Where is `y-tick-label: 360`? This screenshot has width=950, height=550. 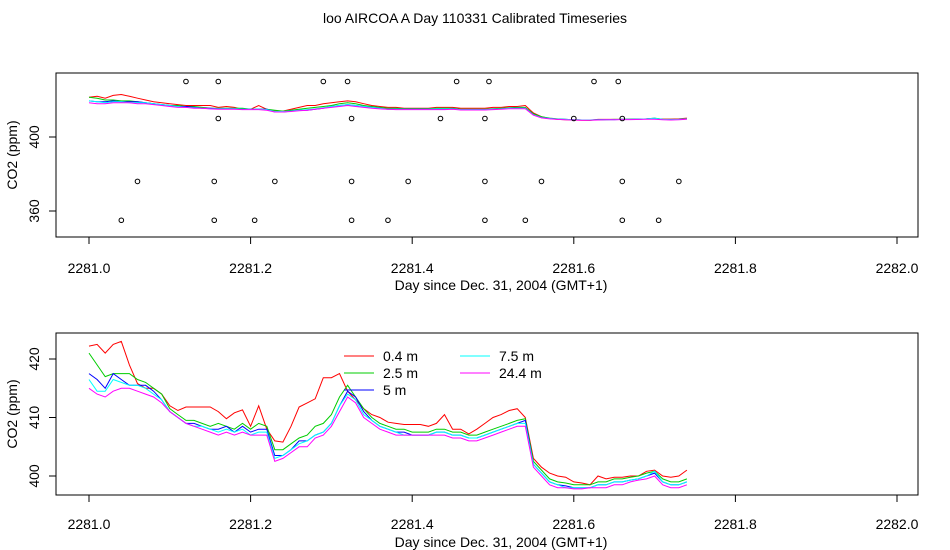
y-tick-label: 360 is located at coordinates (34, 211).